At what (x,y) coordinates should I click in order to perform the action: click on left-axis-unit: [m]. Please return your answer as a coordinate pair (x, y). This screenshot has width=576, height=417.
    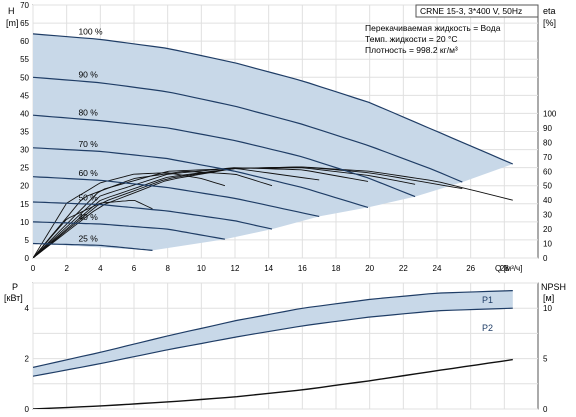
    Looking at the image, I should click on (12, 23).